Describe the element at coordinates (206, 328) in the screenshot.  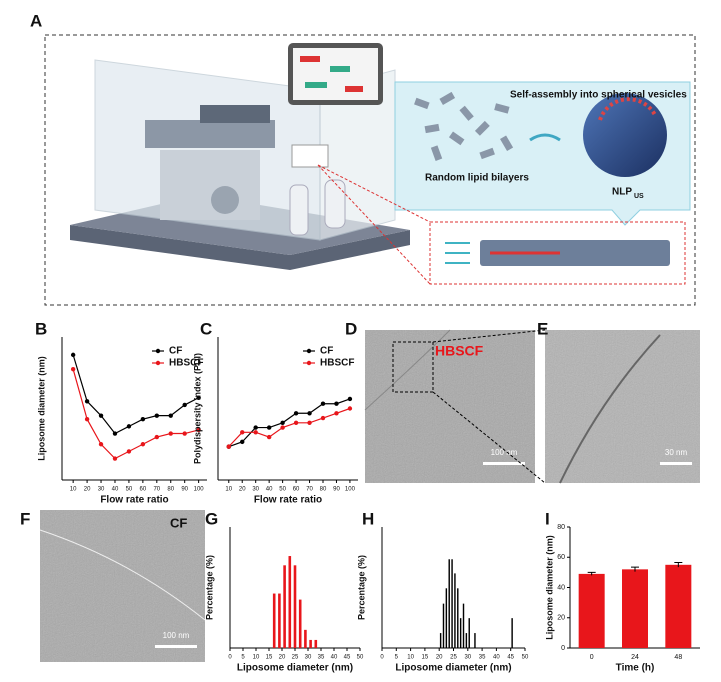
I see `panel-label: C` at that location.